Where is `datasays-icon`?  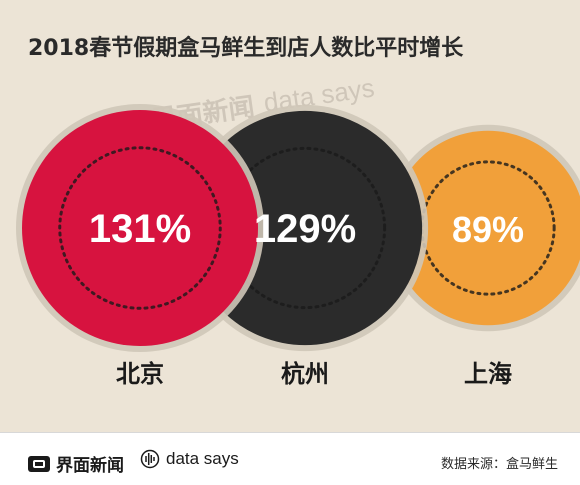 datasays-icon is located at coordinates (150, 459).